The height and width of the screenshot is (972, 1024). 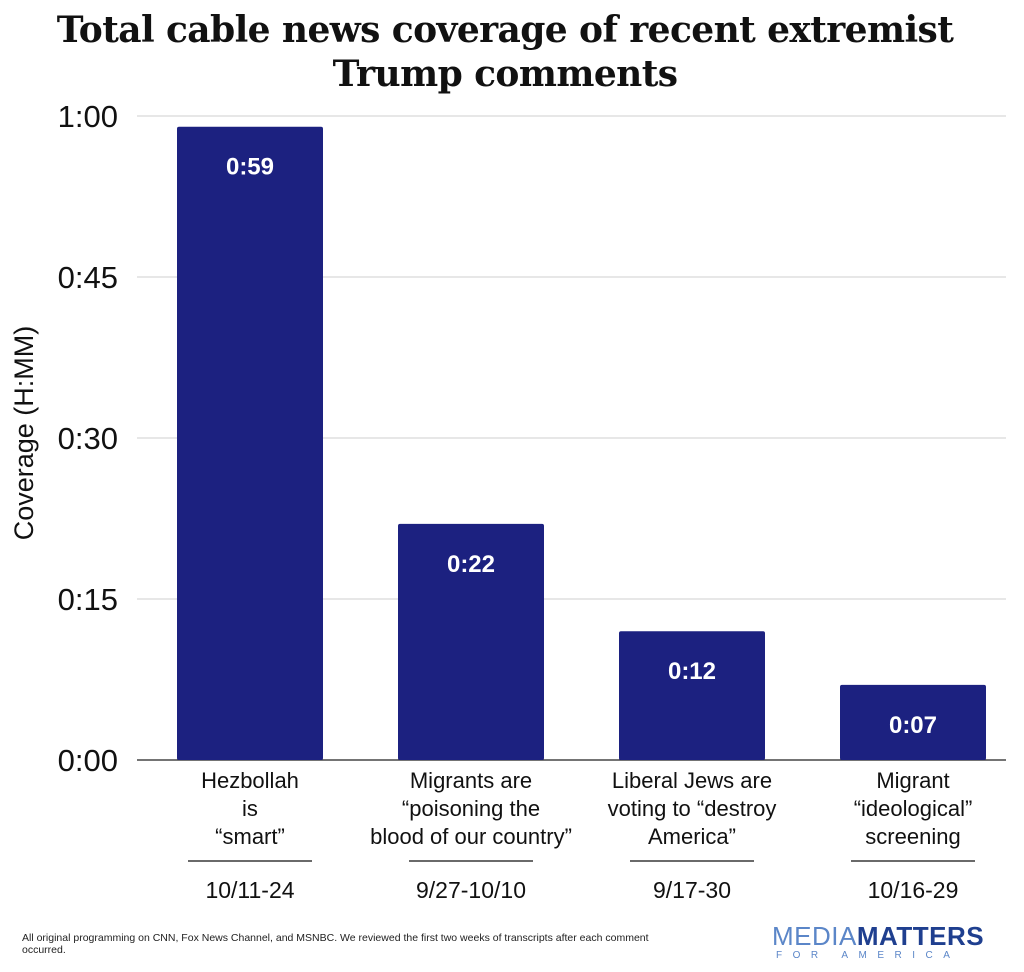 I want to click on x-category-label-3-line-1: “ideological”, so click(x=913, y=808).